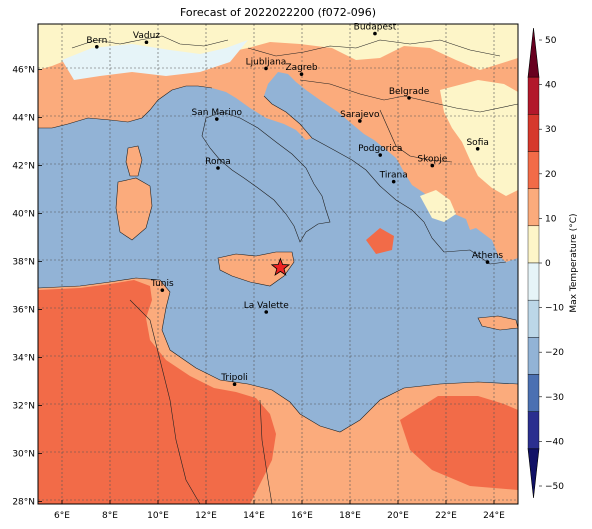 The height and width of the screenshot is (529, 592). Describe the element at coordinates (409, 92) in the screenshot. I see `city-label: Belgrade` at that location.